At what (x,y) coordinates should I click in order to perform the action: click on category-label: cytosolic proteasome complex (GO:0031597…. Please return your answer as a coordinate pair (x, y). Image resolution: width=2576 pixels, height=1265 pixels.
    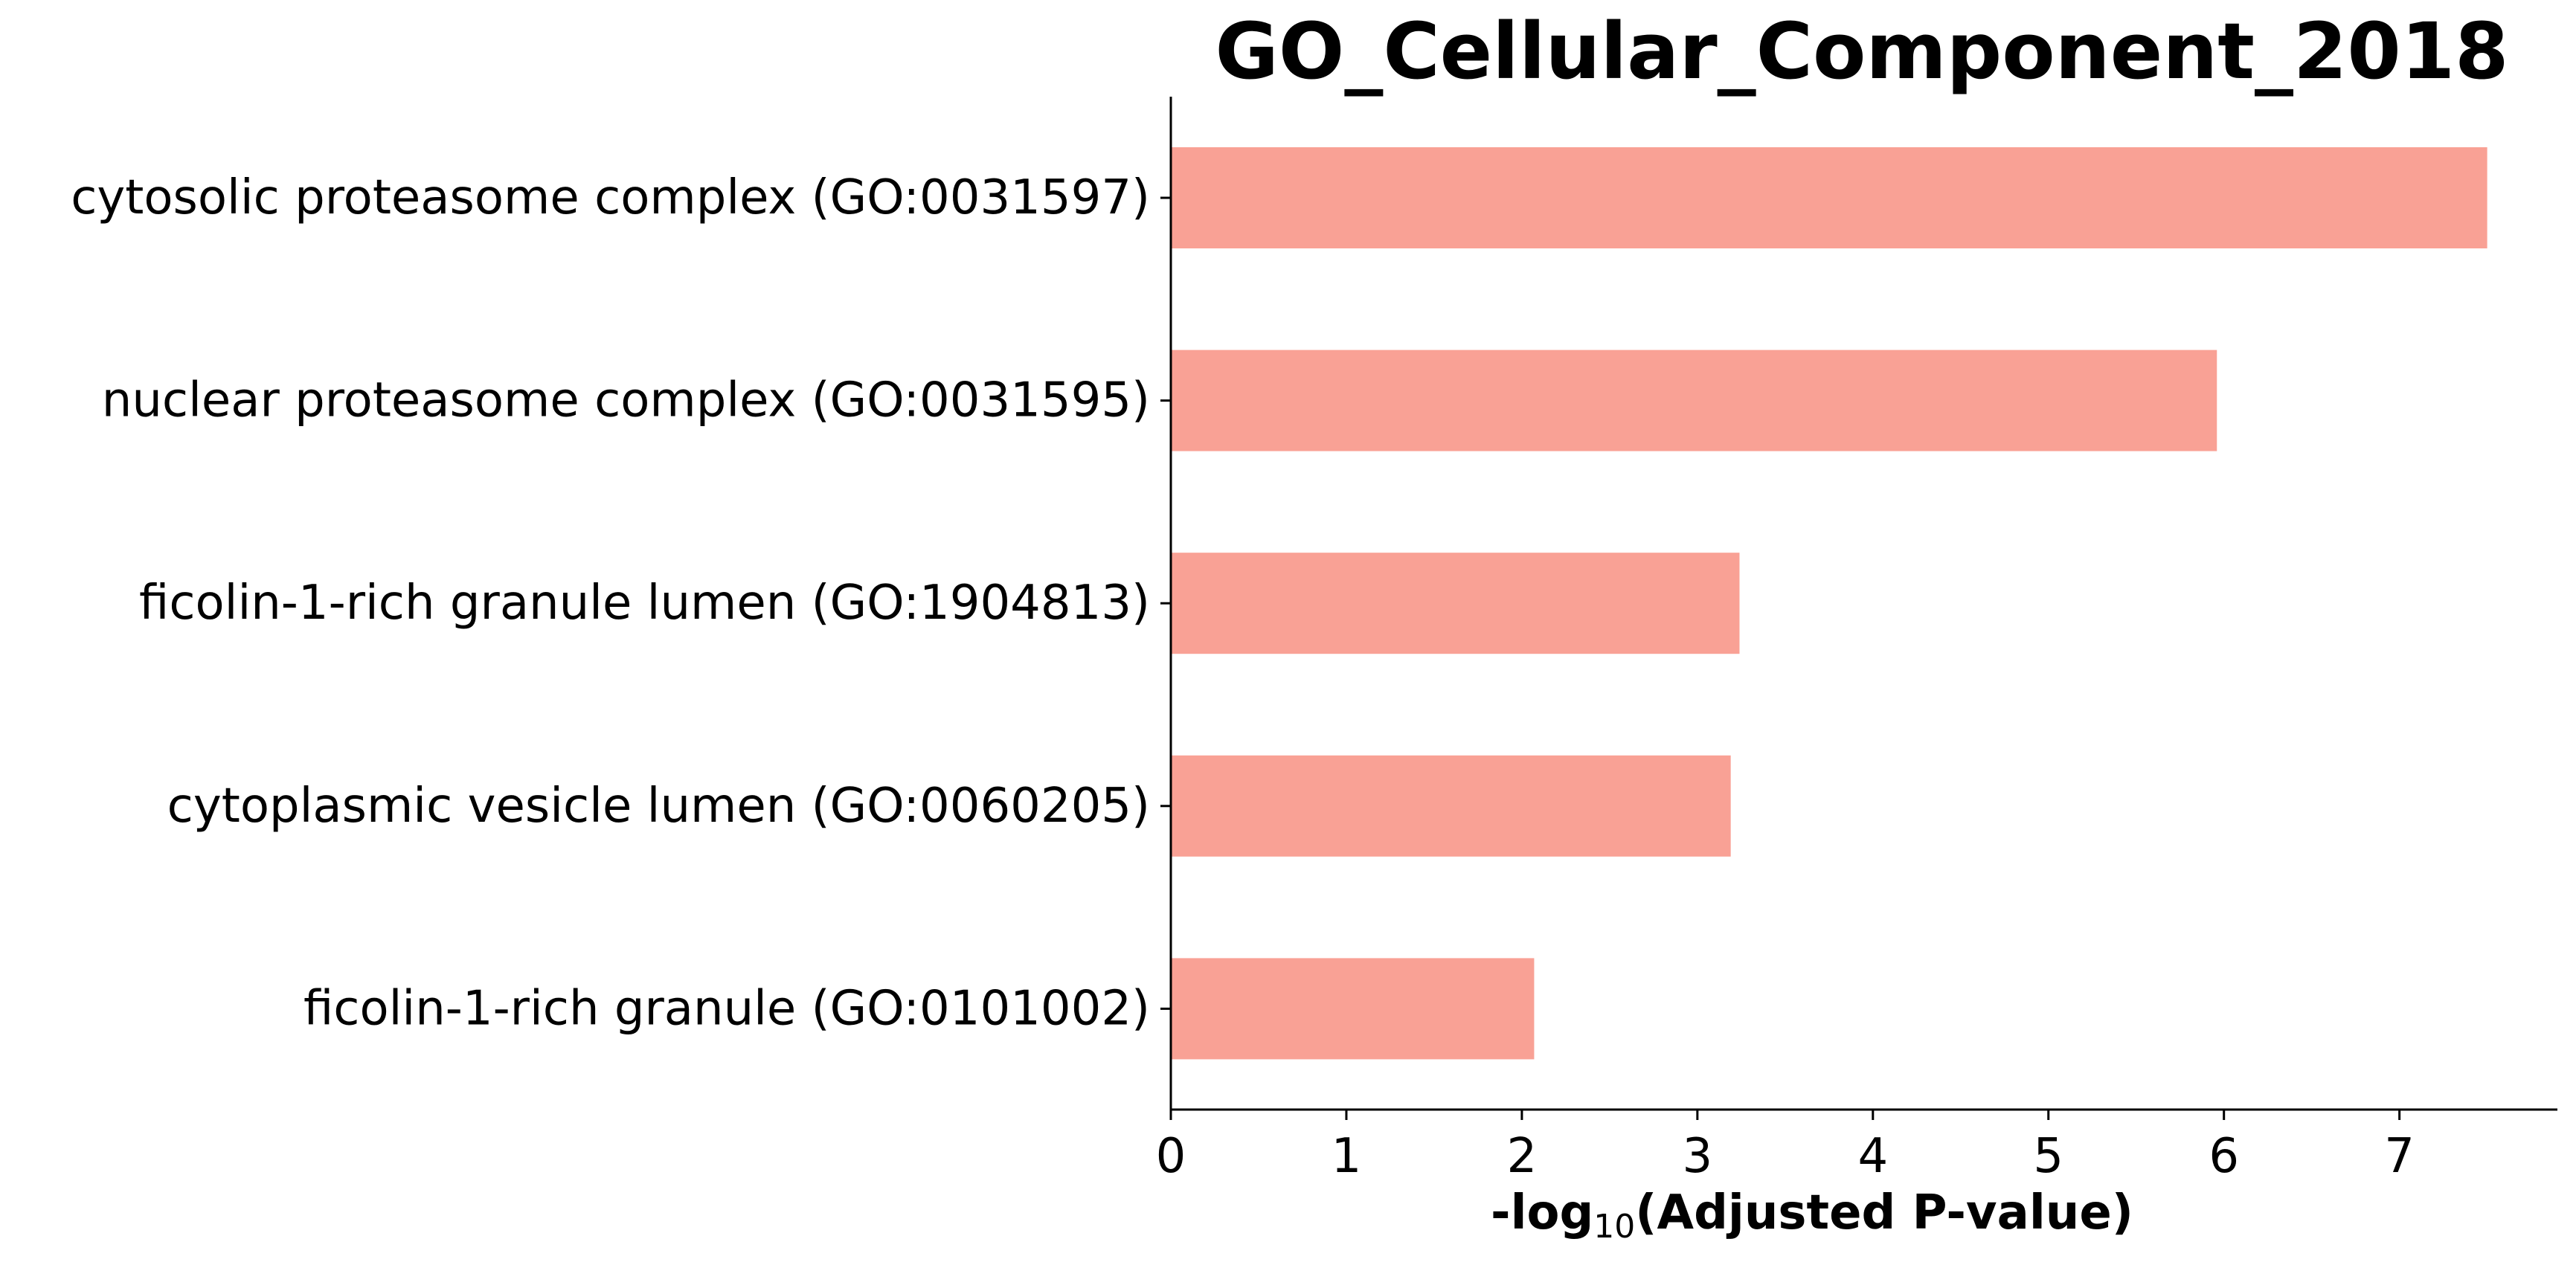
    Looking at the image, I should click on (610, 197).